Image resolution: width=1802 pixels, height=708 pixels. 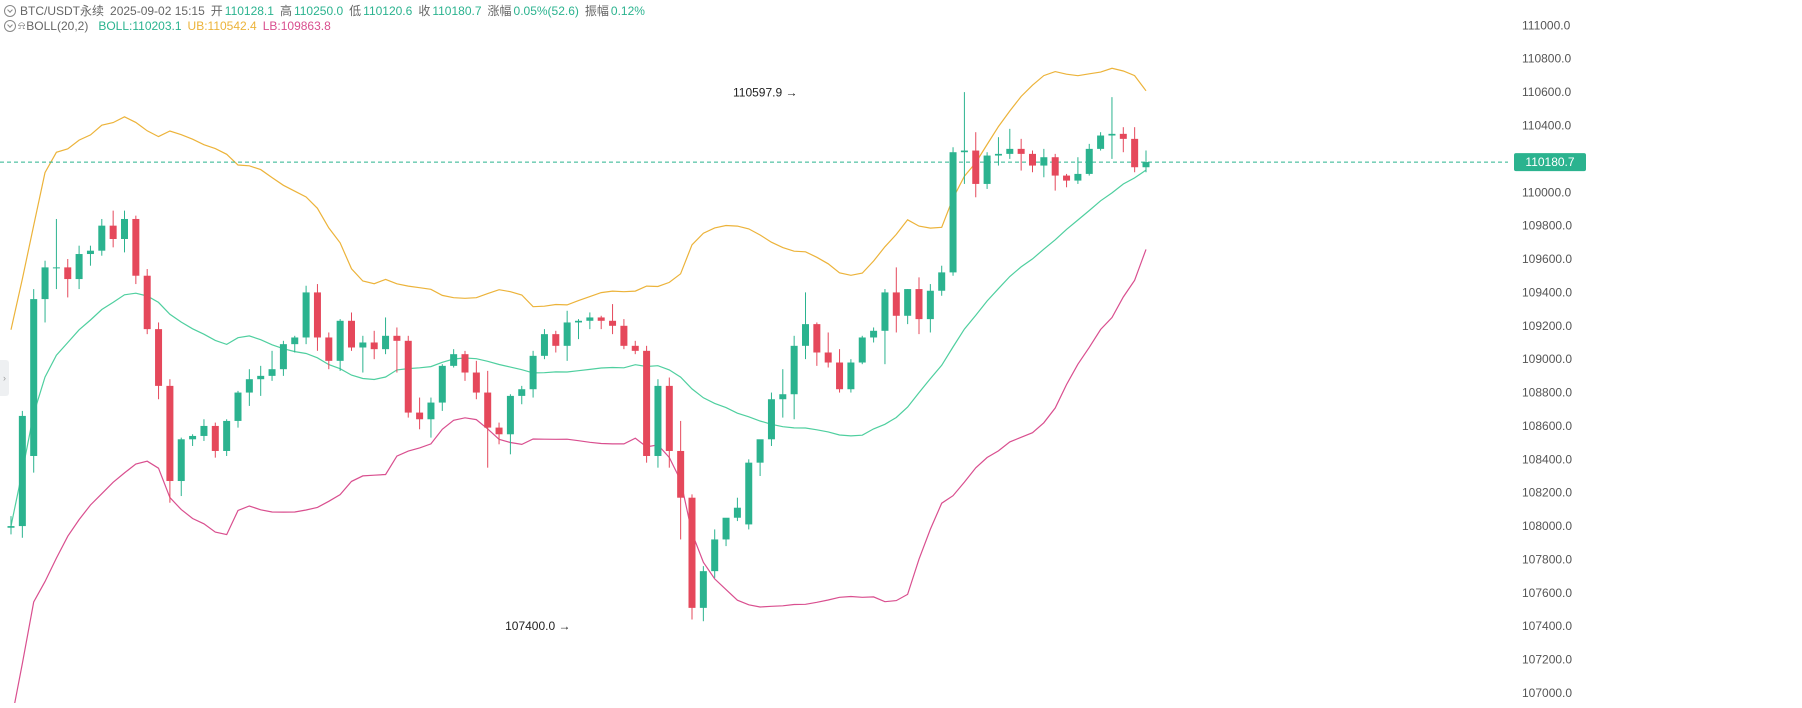 I want to click on y-tick-label: 107800.0, so click(x=1547, y=559).